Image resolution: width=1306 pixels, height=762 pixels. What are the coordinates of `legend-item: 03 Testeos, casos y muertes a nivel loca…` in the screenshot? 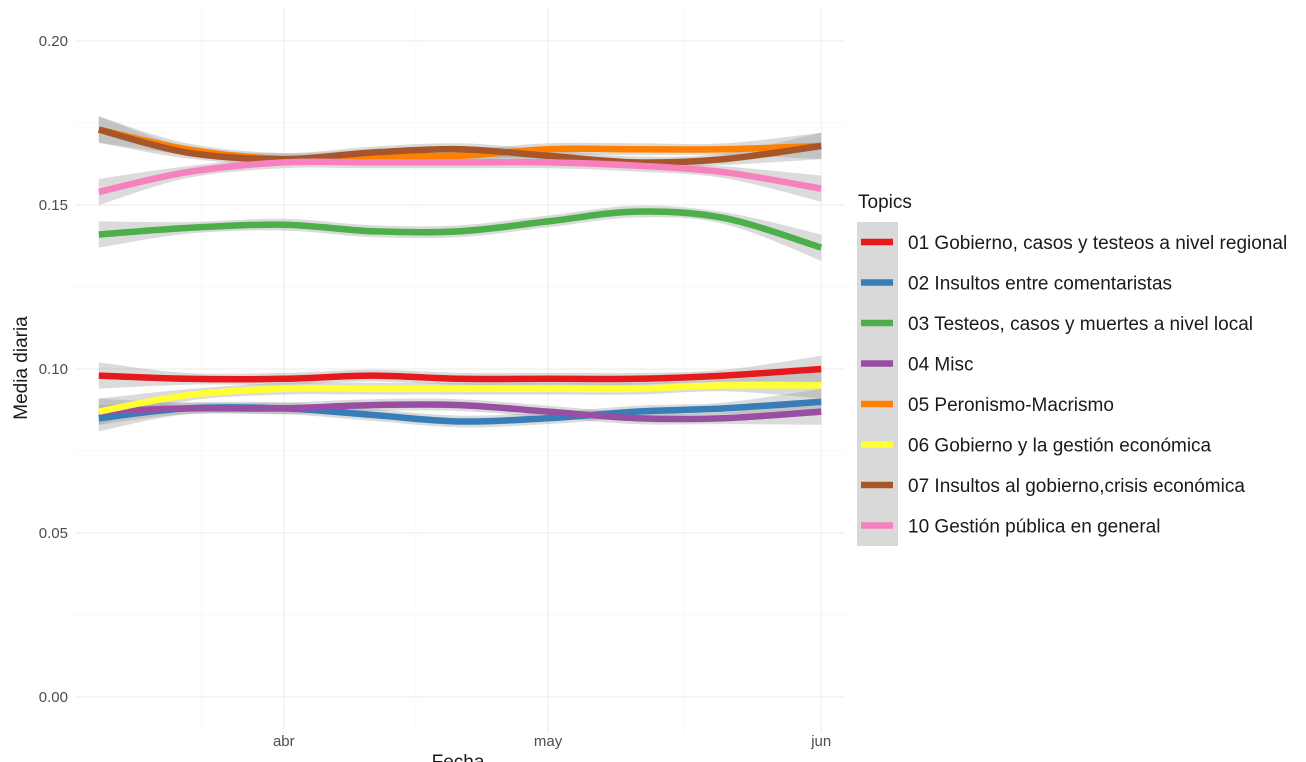 It's located at (1057, 324).